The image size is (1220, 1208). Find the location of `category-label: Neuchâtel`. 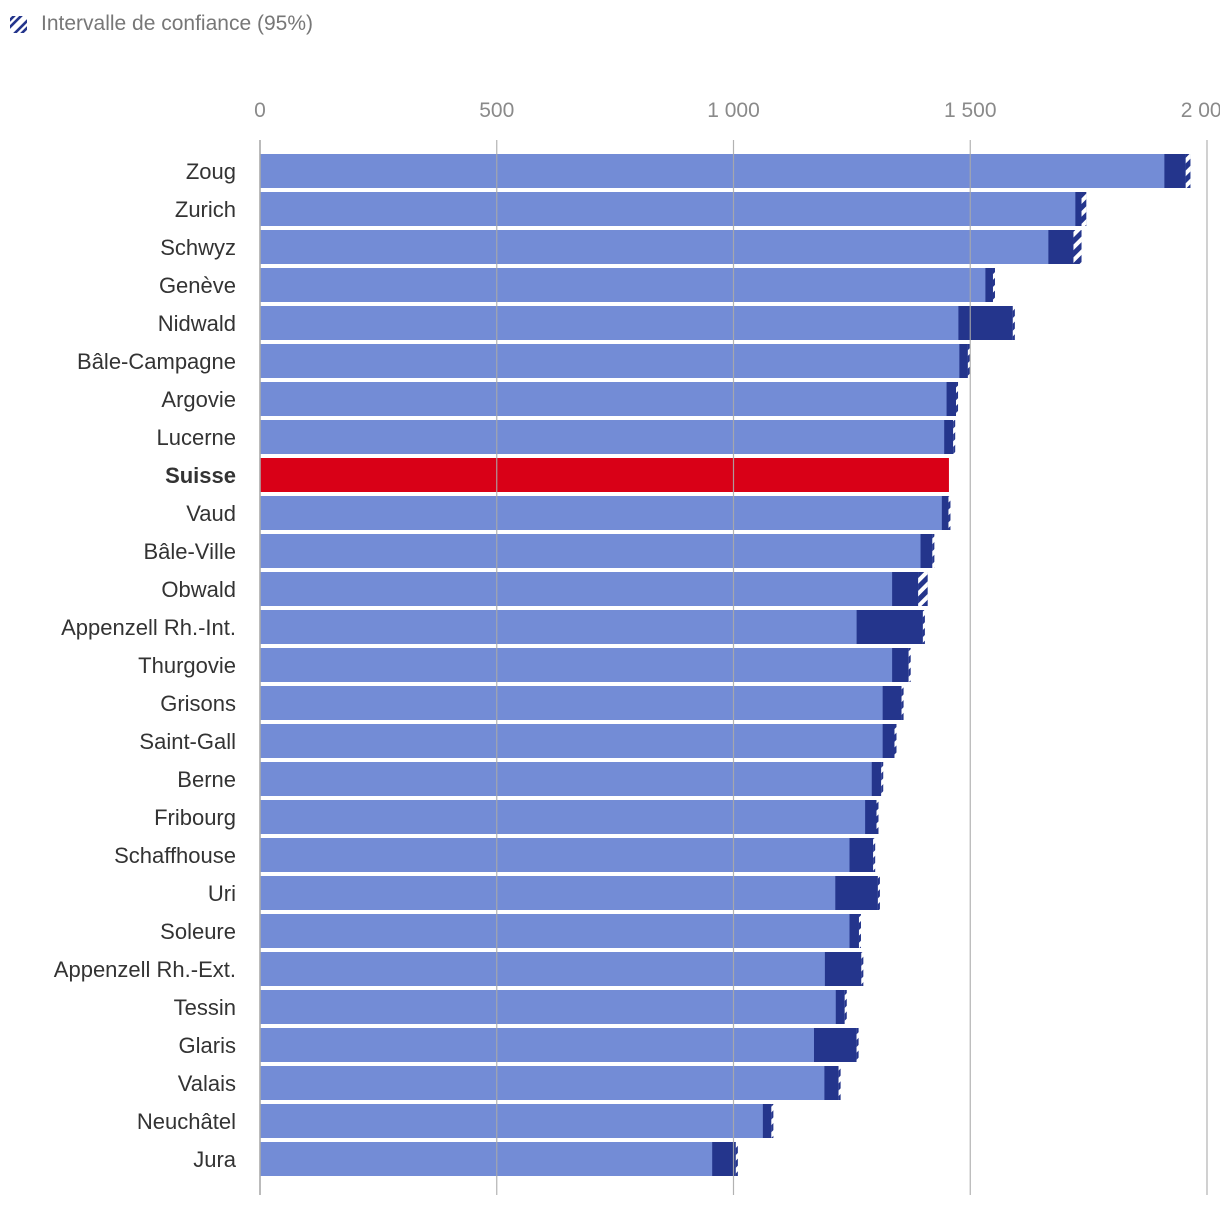

category-label: Neuchâtel is located at coordinates (186, 1121).